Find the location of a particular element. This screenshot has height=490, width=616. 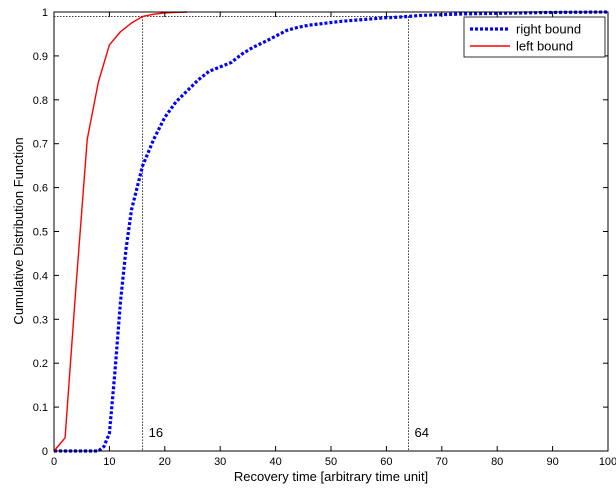

y-tick-label: 0.7 is located at coordinates (40, 145).